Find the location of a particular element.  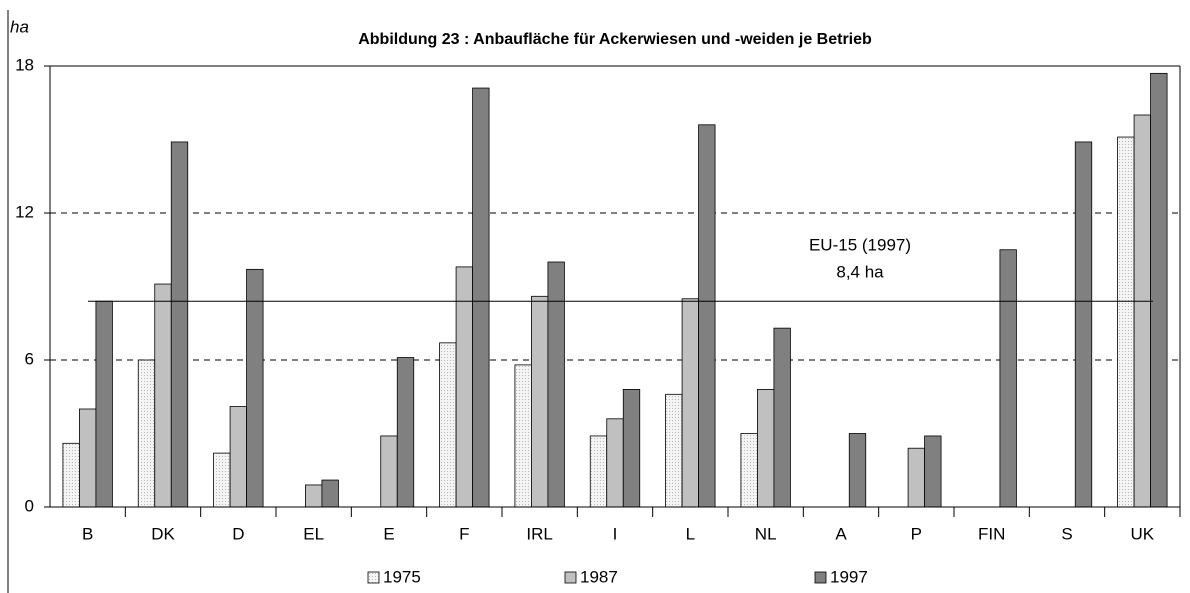

x-tick-label: B is located at coordinates (87, 533).